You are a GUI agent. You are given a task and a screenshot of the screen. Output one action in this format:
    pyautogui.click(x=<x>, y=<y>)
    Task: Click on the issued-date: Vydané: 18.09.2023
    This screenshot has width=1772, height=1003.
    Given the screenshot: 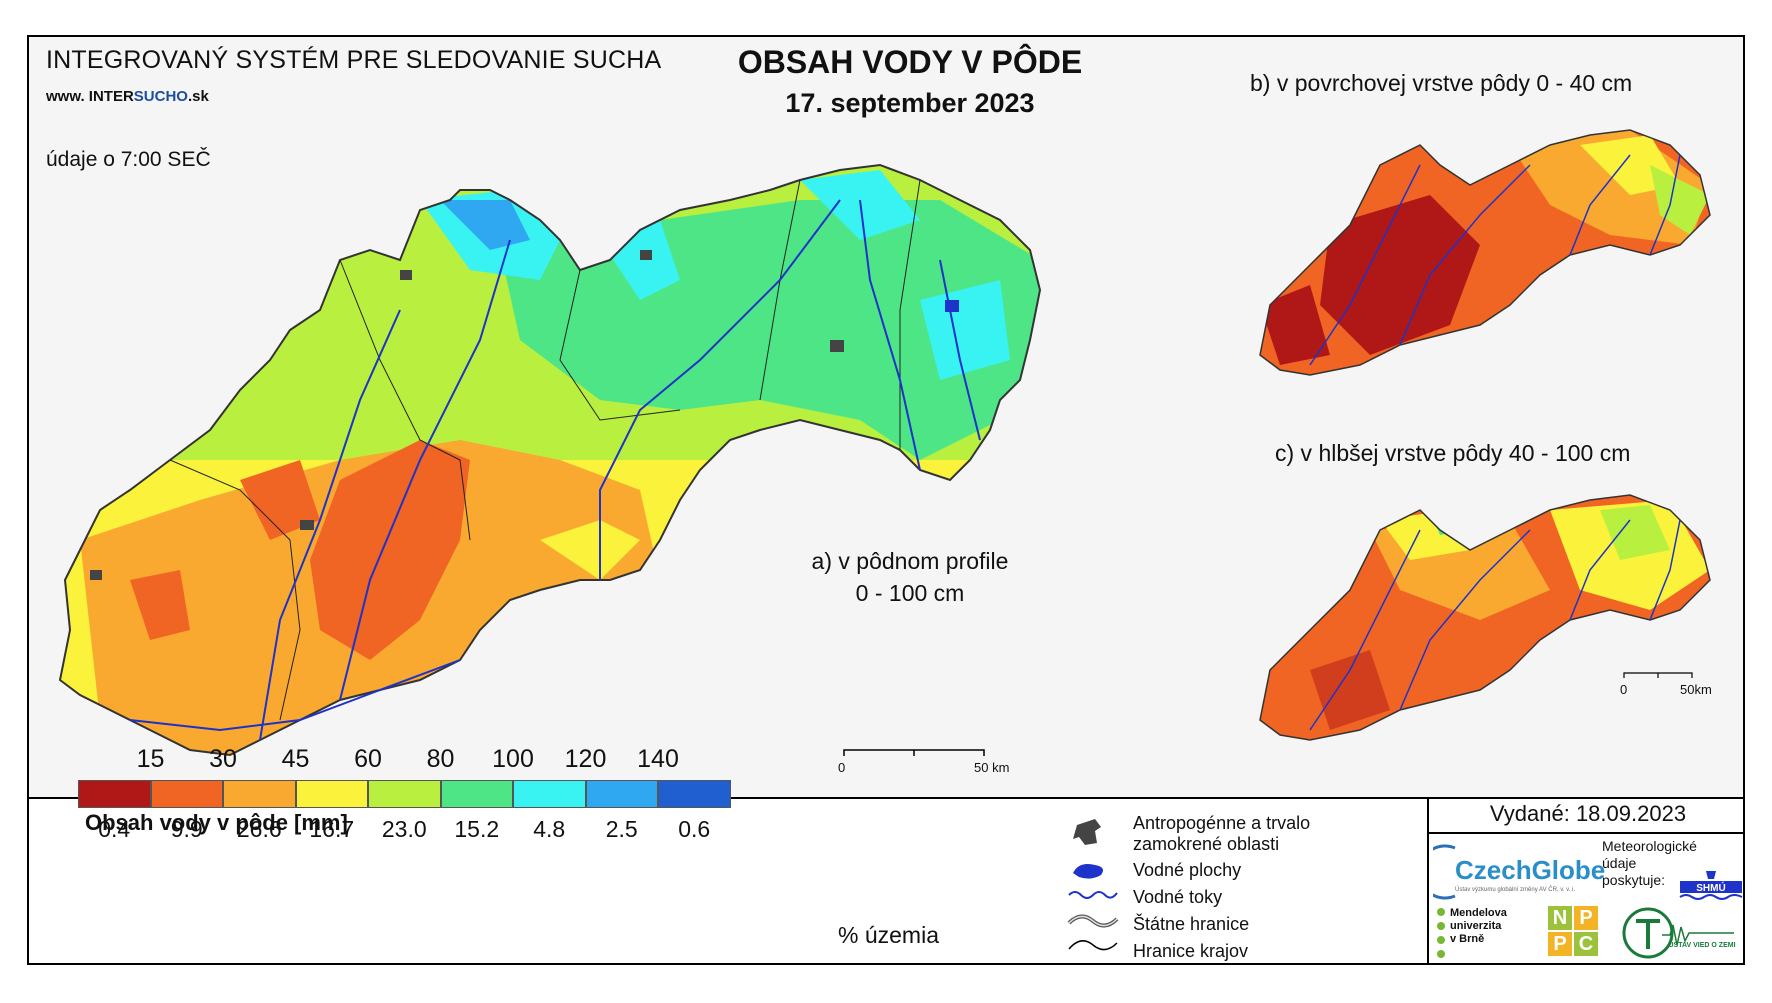 What is the action you would take?
    pyautogui.click(x=1588, y=813)
    